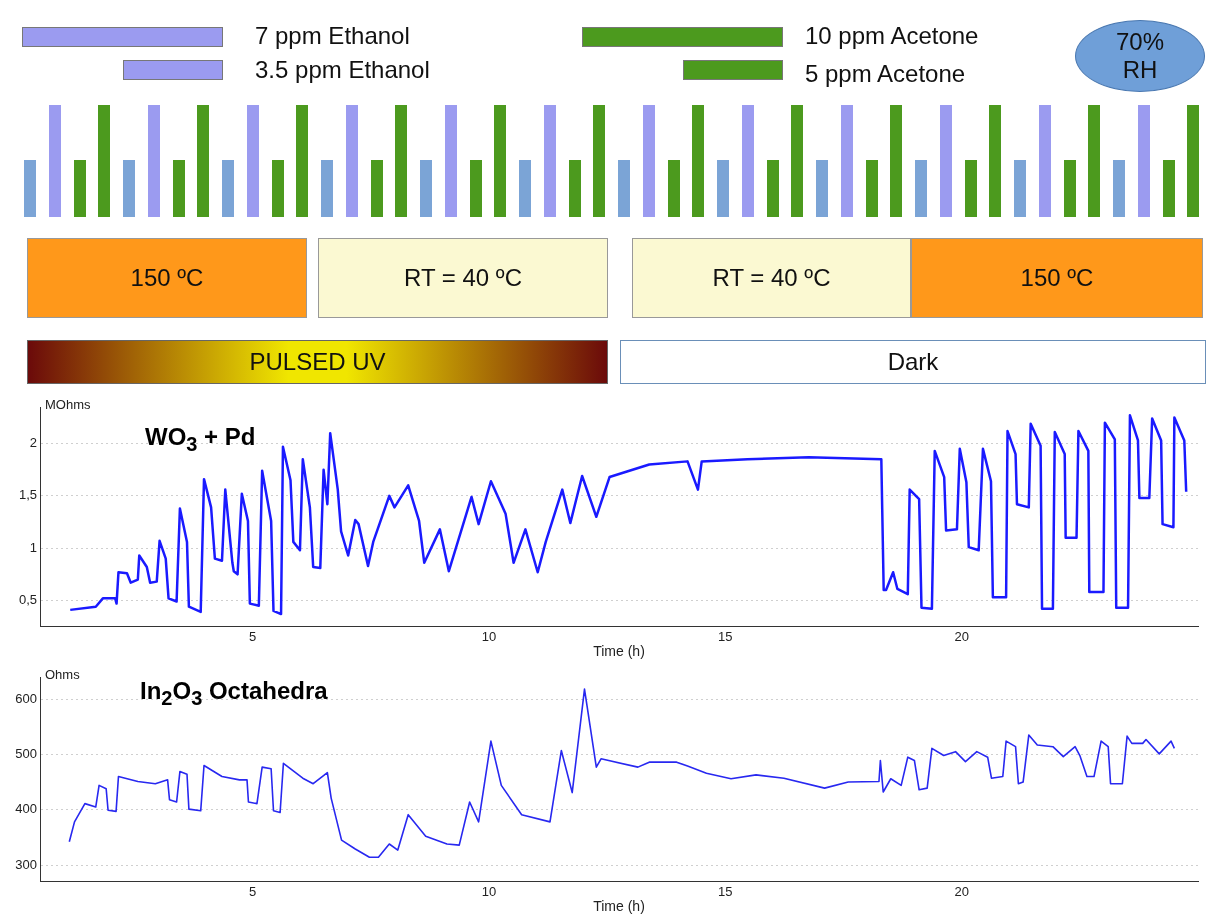 The width and height of the screenshot is (1206, 920). I want to click on uv-gradient-box: PULSED UV, so click(317, 362).